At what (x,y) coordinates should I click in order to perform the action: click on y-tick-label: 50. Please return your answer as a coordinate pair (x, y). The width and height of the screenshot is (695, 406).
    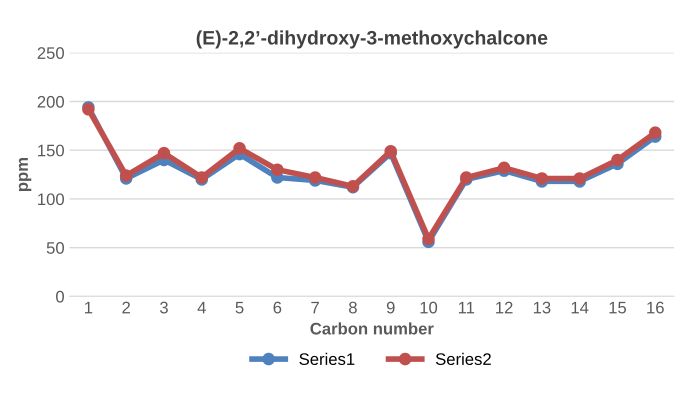
    Looking at the image, I should click on (55, 248).